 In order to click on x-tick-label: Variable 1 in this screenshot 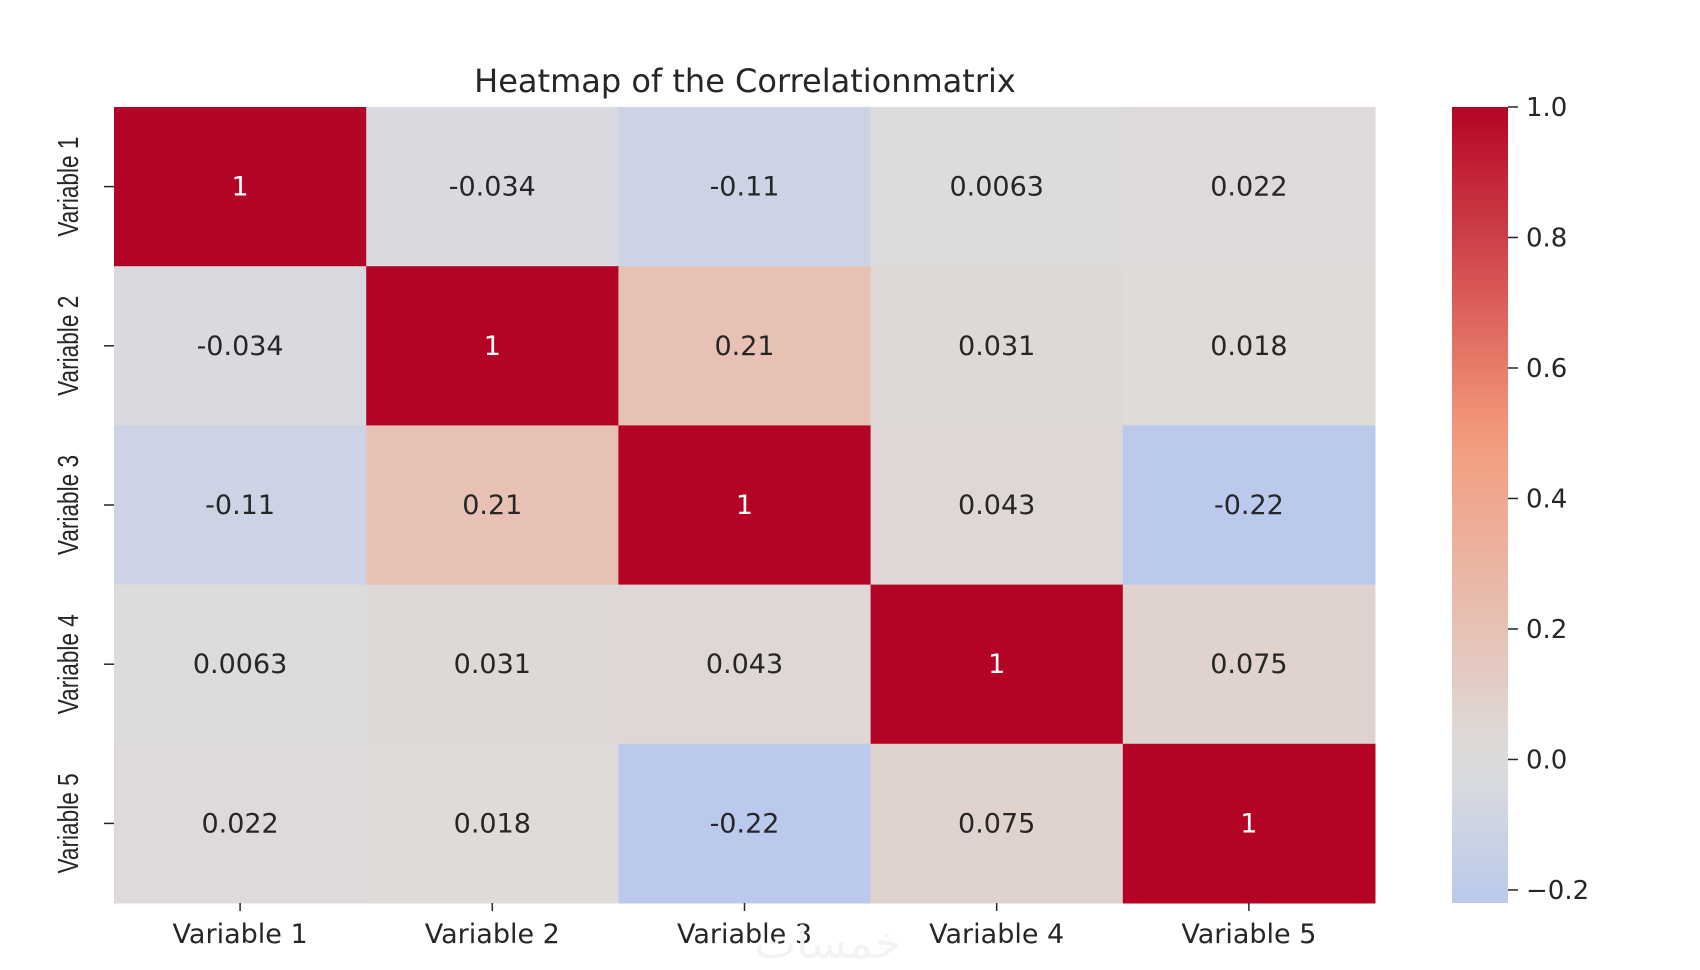, I will do `click(240, 934)`.